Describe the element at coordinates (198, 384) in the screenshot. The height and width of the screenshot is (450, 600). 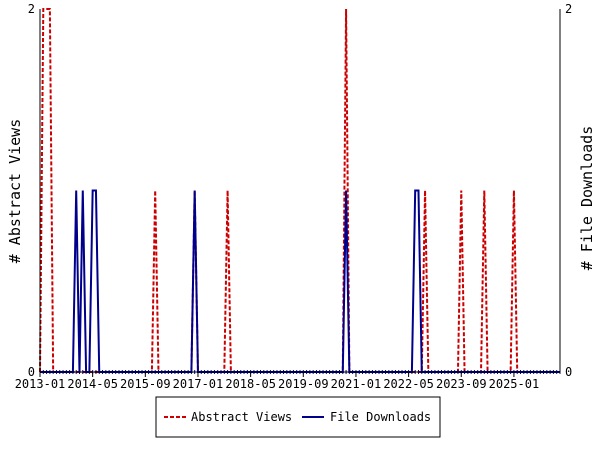
I see `x-tick-label: 2017-01` at that location.